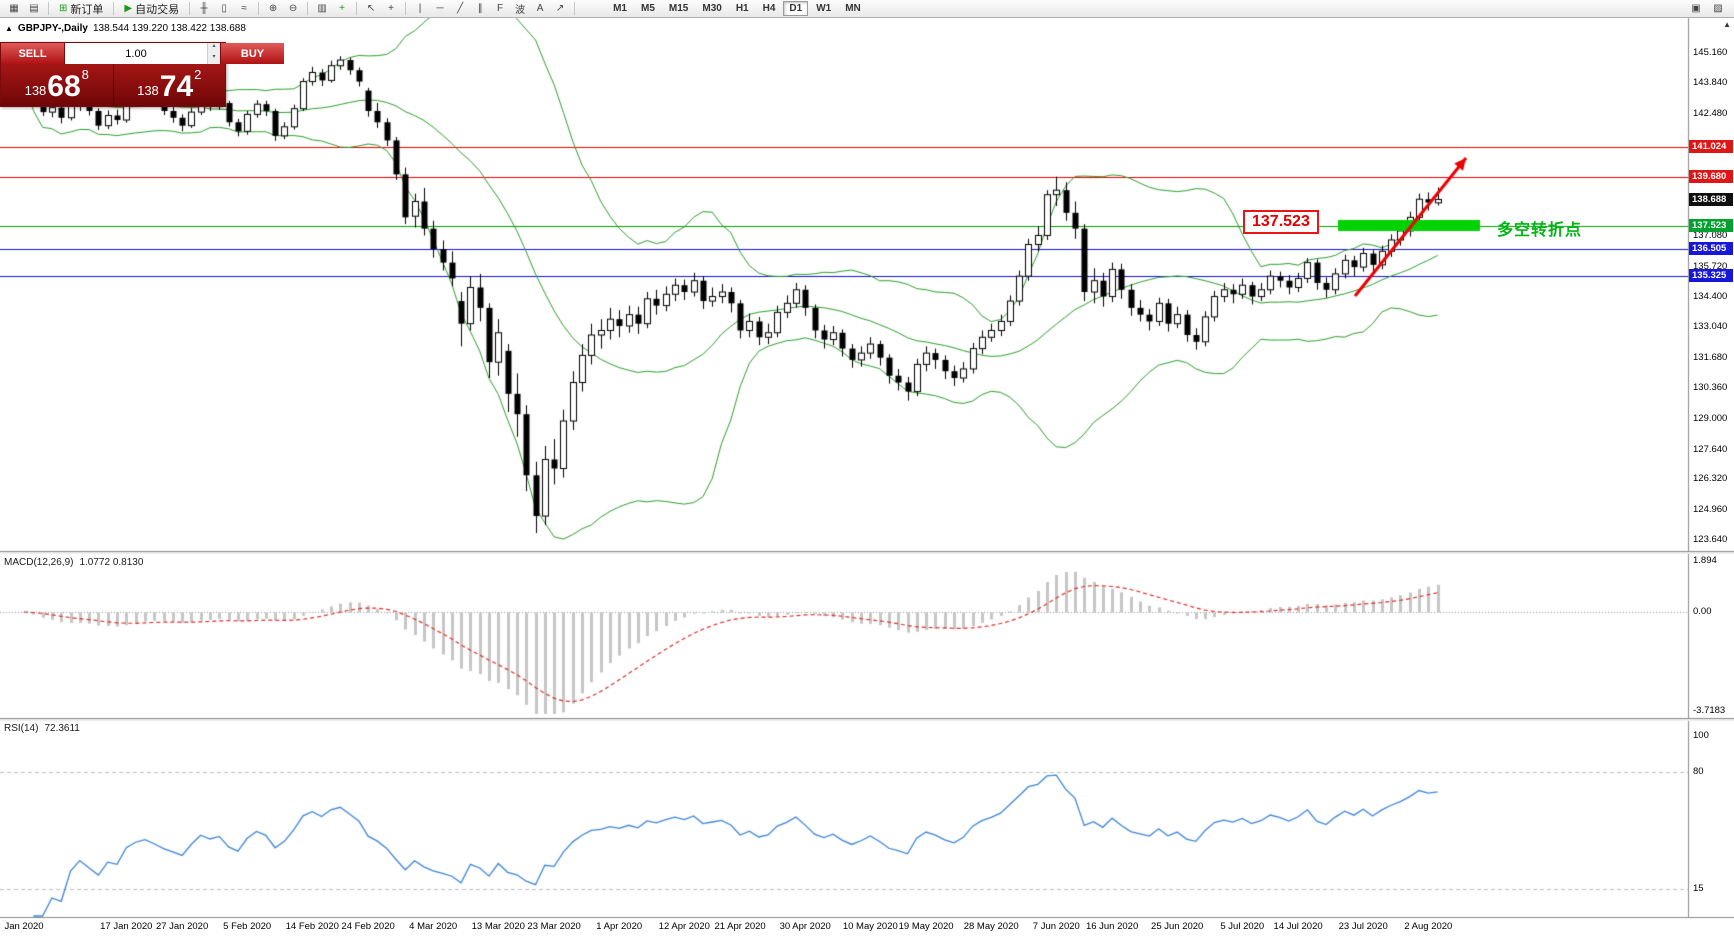  What do you see at coordinates (1710, 113) in the screenshot?
I see `price-axis-label: 142.480` at bounding box center [1710, 113].